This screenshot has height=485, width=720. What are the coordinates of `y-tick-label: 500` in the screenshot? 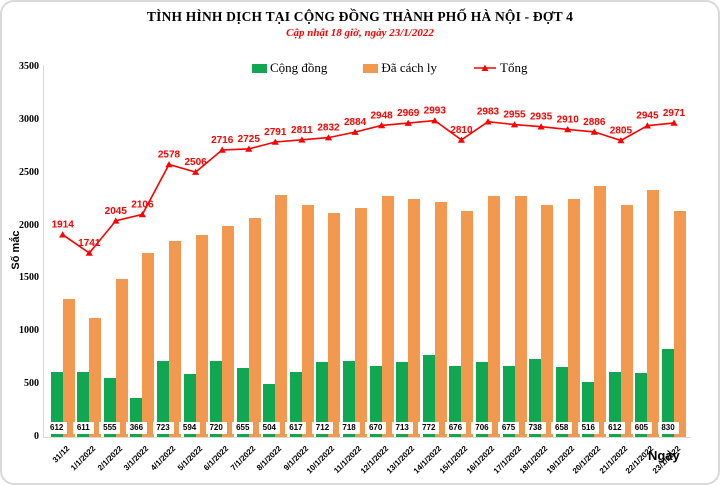 It's located at (31, 384).